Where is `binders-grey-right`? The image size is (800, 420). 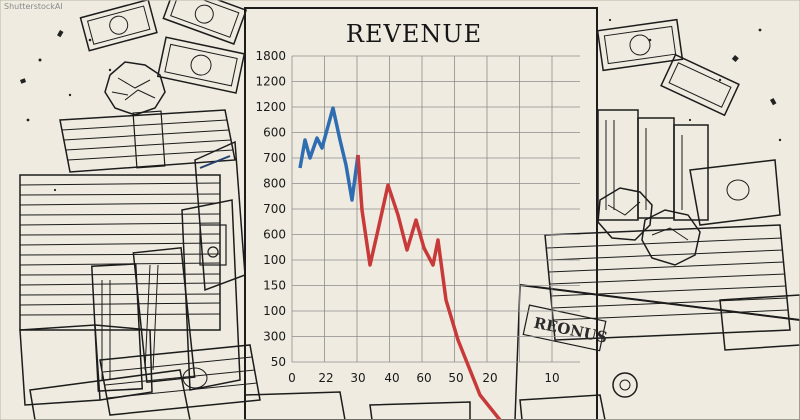 binders-grey-right is located at coordinates (653, 165).